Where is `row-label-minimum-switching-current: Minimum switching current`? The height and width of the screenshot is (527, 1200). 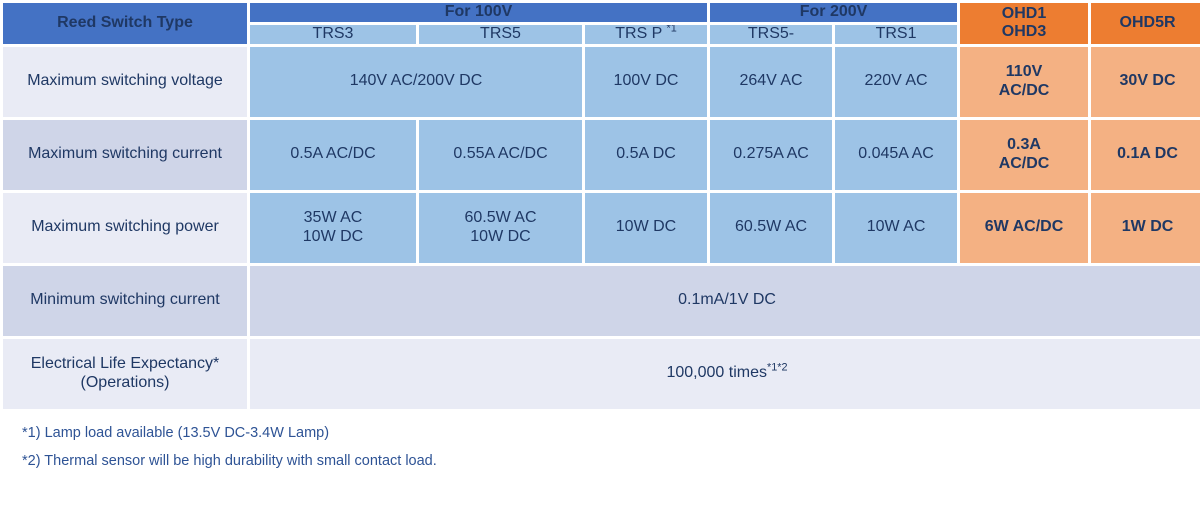
row-label-minimum-switching-current: Minimum switching current is located at coordinates (125, 300).